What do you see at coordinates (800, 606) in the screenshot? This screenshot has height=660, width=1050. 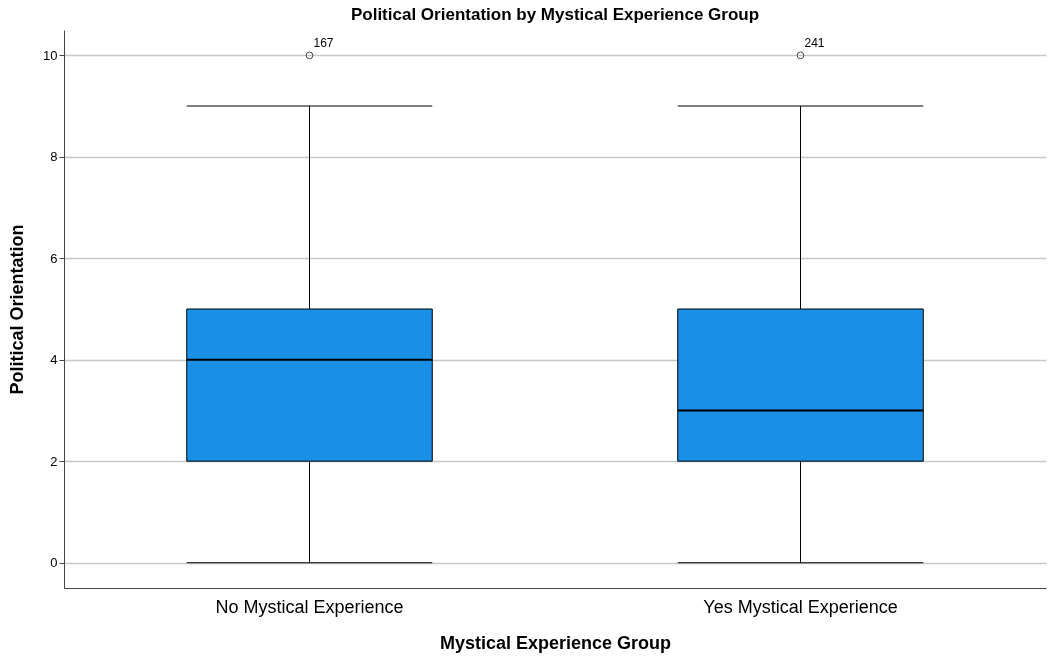 I see `x-tick-label: Yes Mystical Experience` at bounding box center [800, 606].